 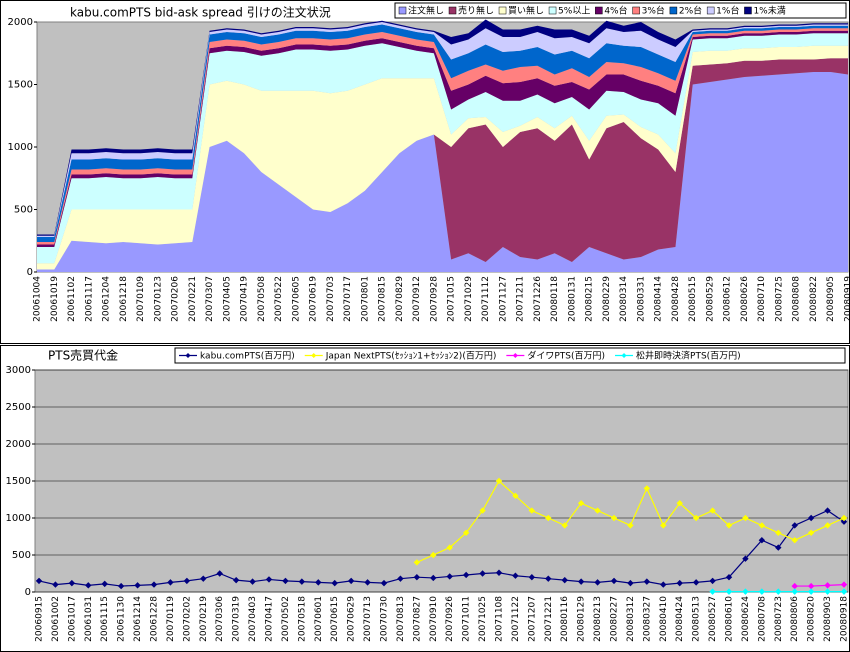 I want to click on legend-label: kabu.comPTS(百万円), so click(x=247, y=356).